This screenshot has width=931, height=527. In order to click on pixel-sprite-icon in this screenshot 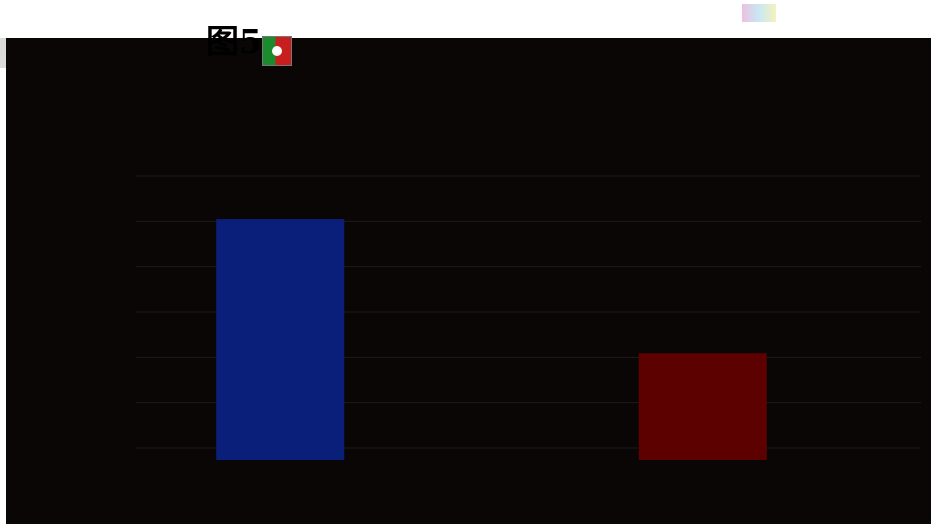, I will do `click(759, 13)`.